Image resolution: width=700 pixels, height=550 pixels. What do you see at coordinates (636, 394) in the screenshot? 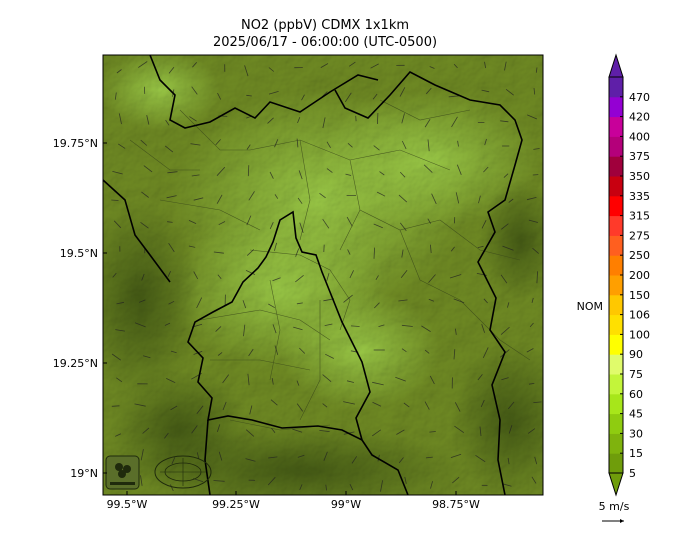
I see `colorbar-tick-label: 60` at bounding box center [636, 394].